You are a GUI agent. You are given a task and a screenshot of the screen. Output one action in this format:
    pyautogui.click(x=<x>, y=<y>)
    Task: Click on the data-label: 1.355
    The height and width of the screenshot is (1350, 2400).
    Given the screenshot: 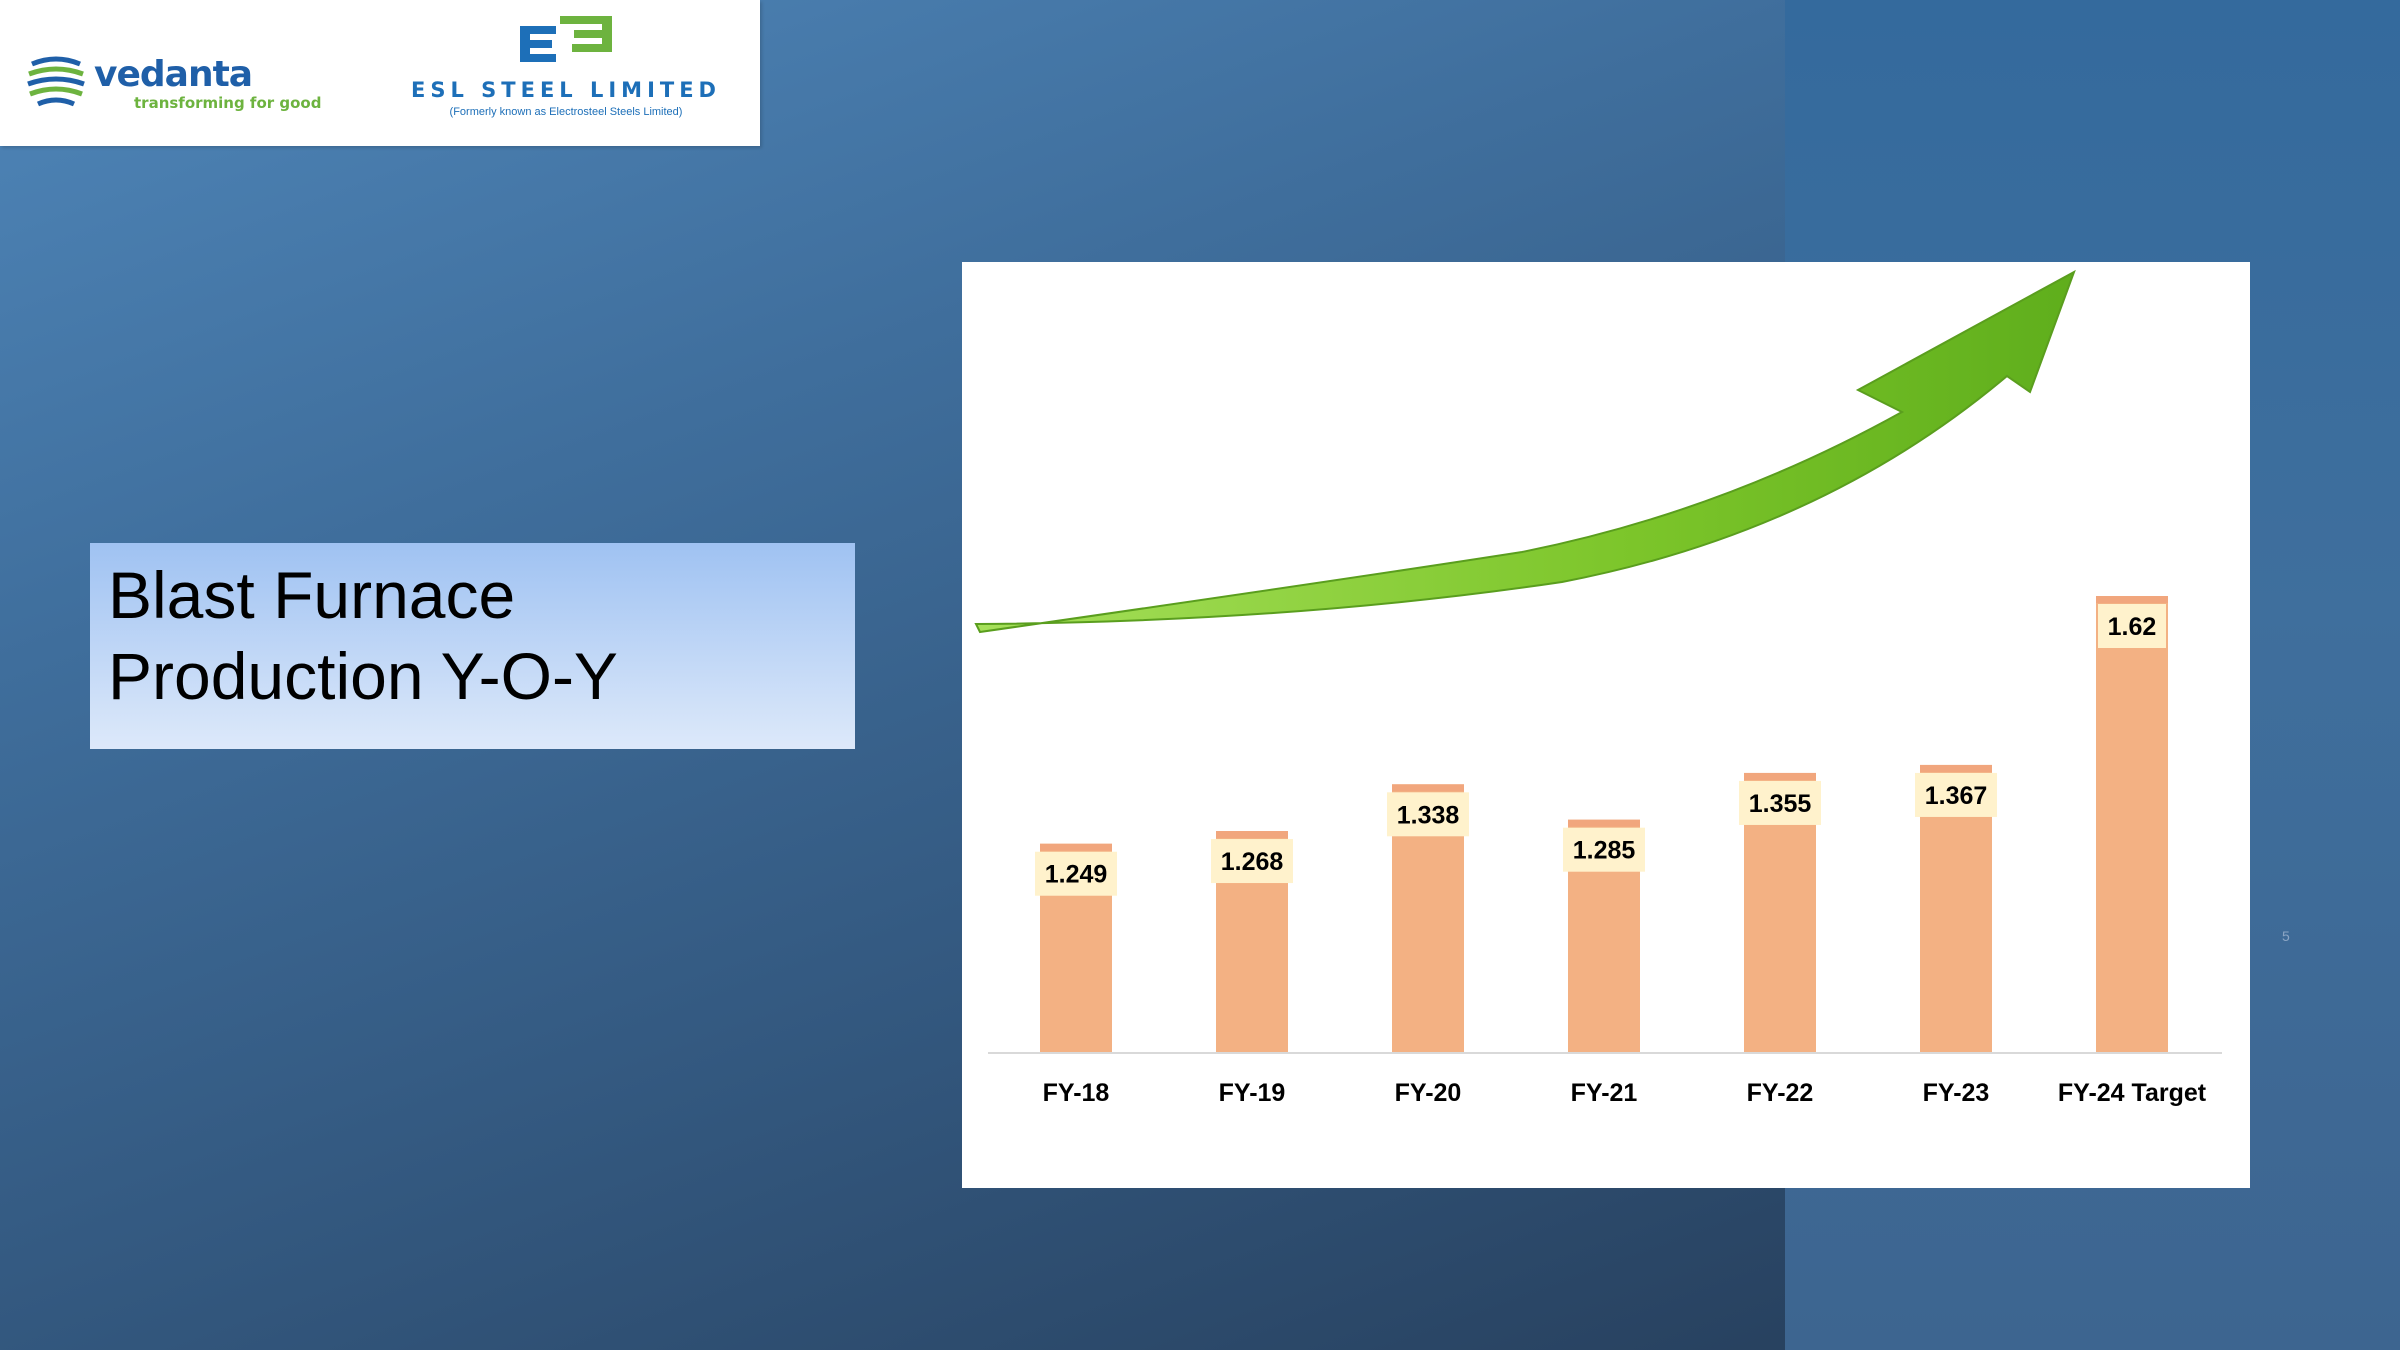 What is the action you would take?
    pyautogui.click(x=1780, y=804)
    